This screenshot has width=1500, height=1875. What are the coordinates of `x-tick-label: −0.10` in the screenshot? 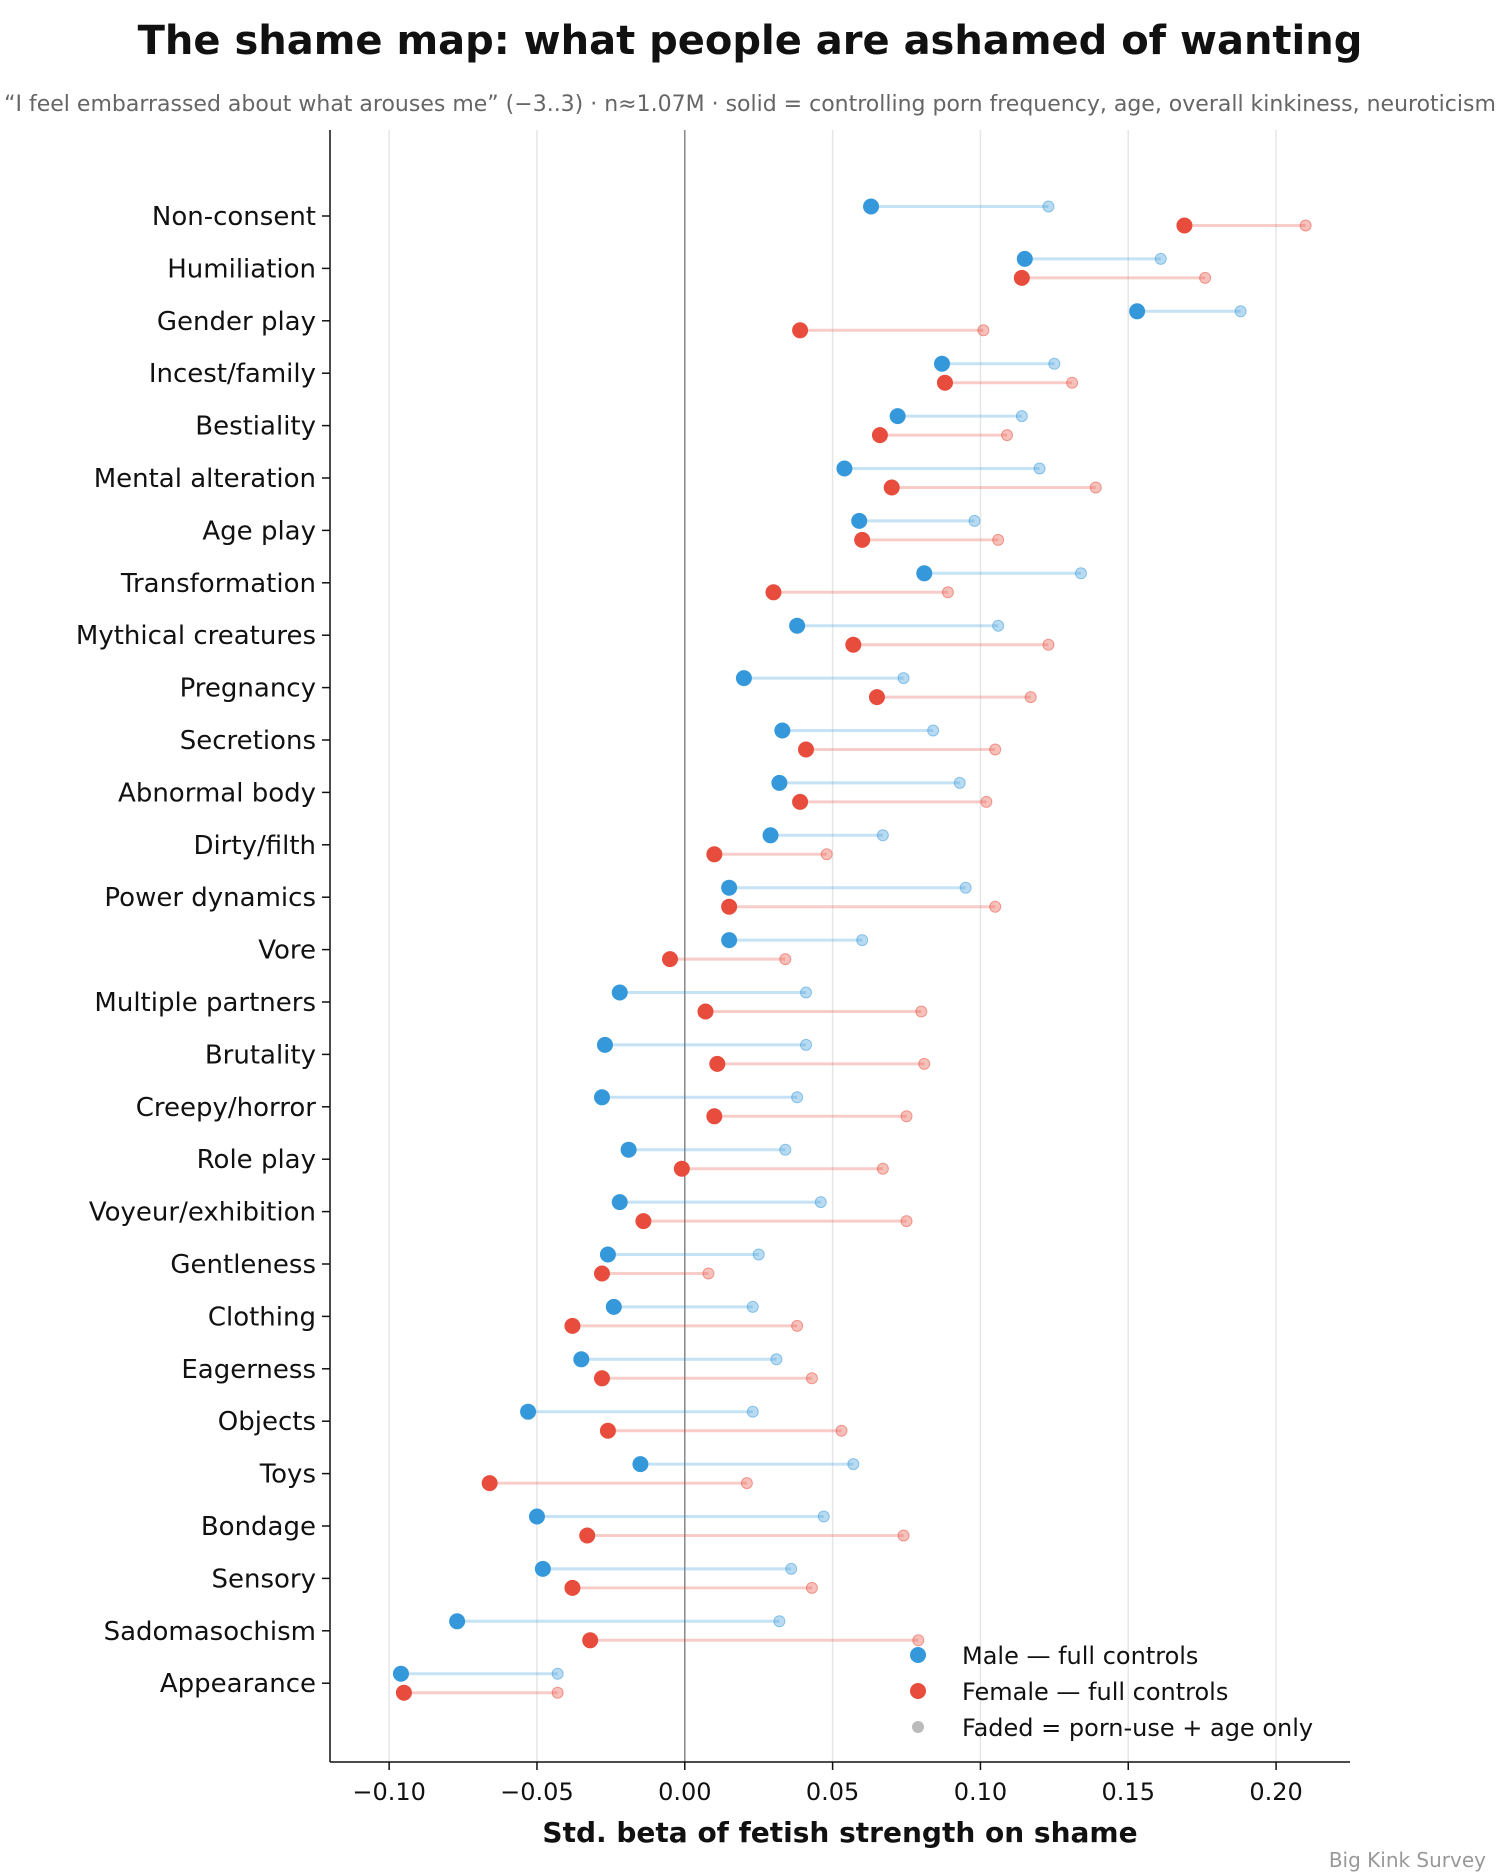 It's located at (389, 1792).